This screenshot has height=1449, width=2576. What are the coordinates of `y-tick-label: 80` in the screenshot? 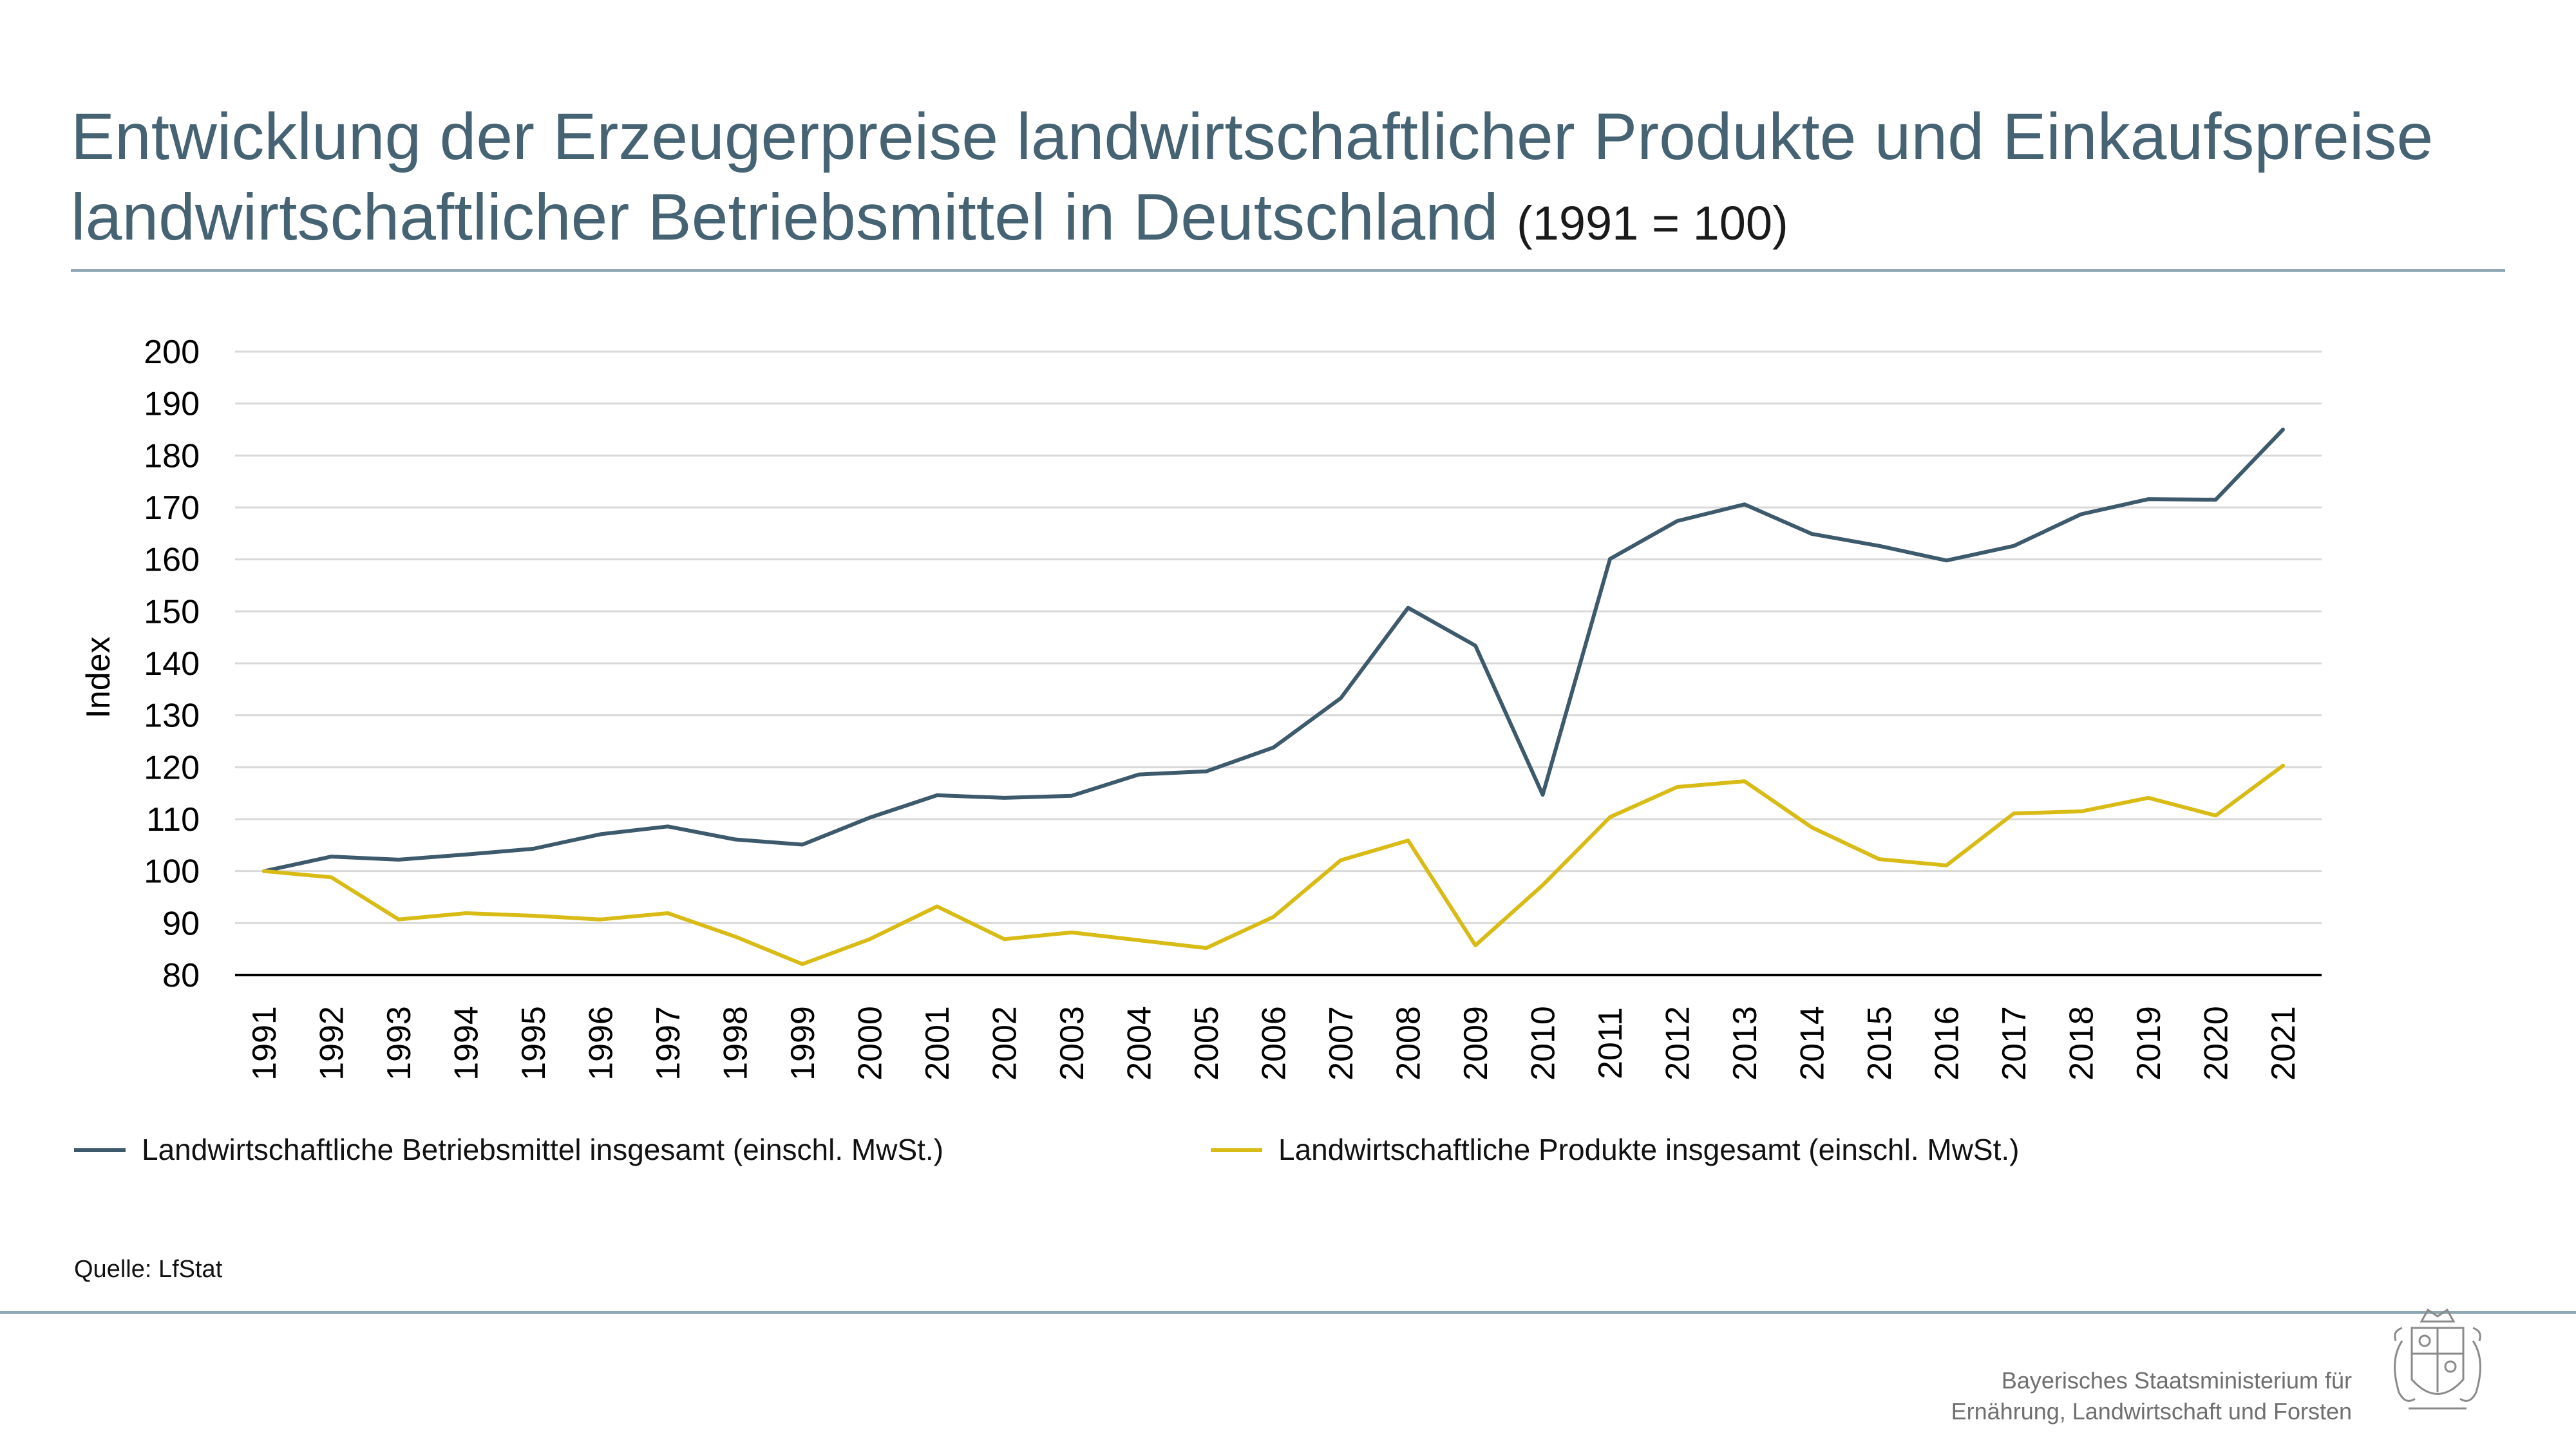 It's located at (181, 975).